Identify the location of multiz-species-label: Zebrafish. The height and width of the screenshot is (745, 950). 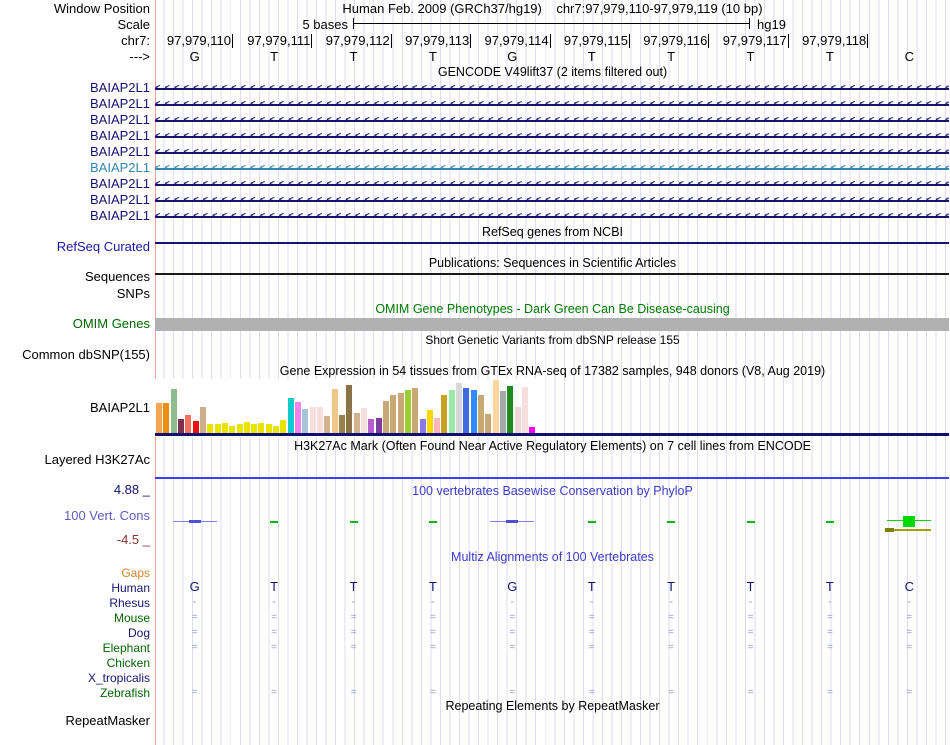
(124, 693).